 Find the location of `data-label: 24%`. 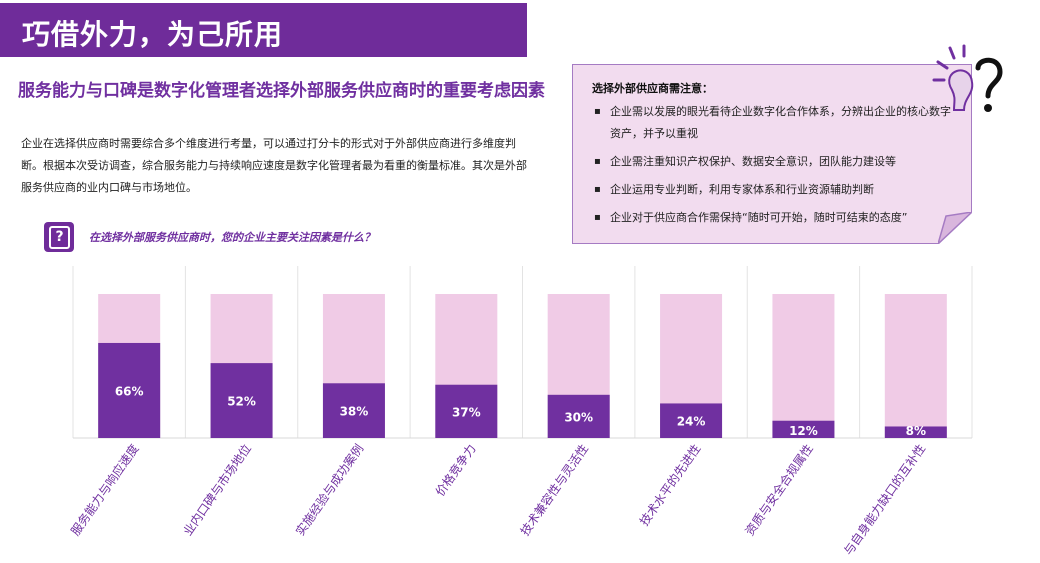

data-label: 24% is located at coordinates (691, 422).